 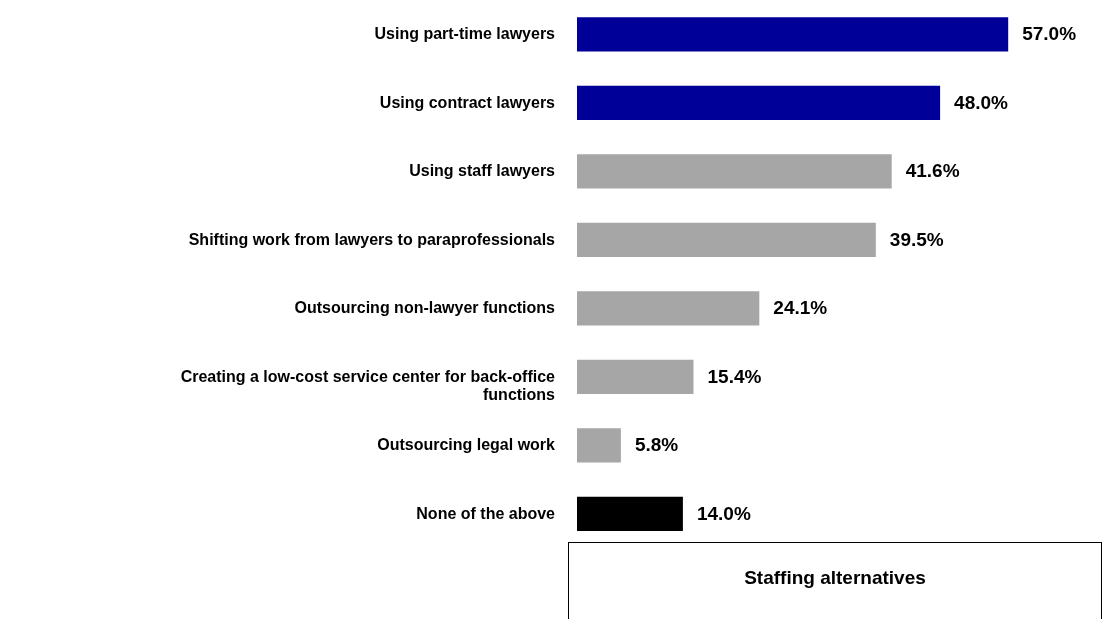 What do you see at coordinates (368, 385) in the screenshot?
I see `y-tick-label: Creating a low-cost service center for back-office functions` at bounding box center [368, 385].